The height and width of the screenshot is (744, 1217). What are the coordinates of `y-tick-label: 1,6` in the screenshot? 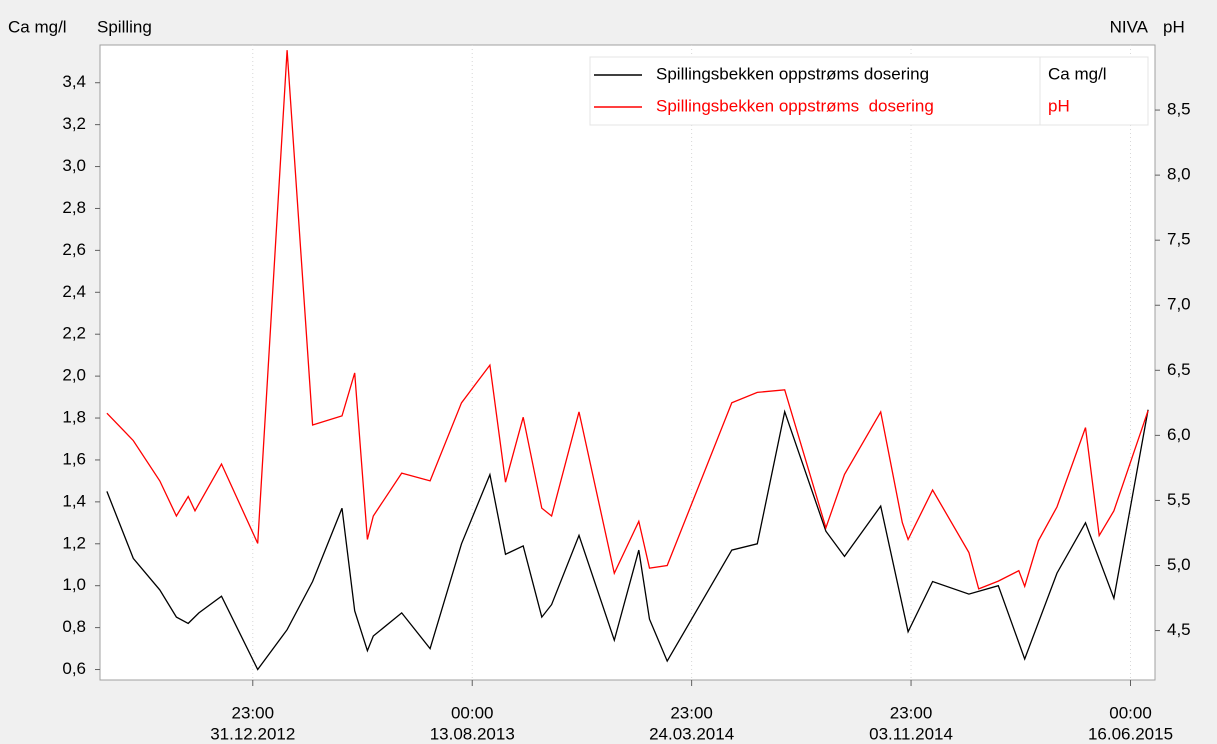 It's located at (74, 458).